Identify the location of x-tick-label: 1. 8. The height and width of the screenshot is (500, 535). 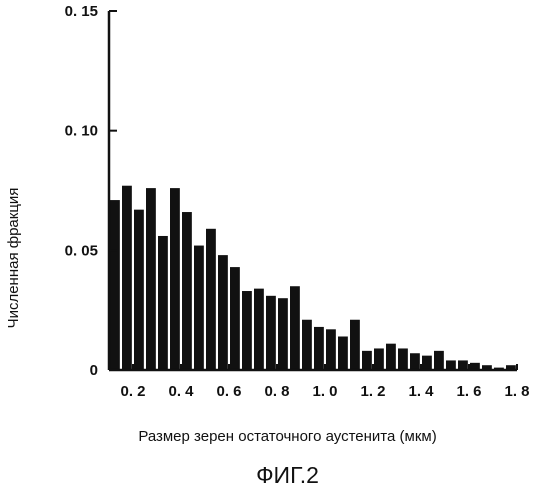
(516, 391).